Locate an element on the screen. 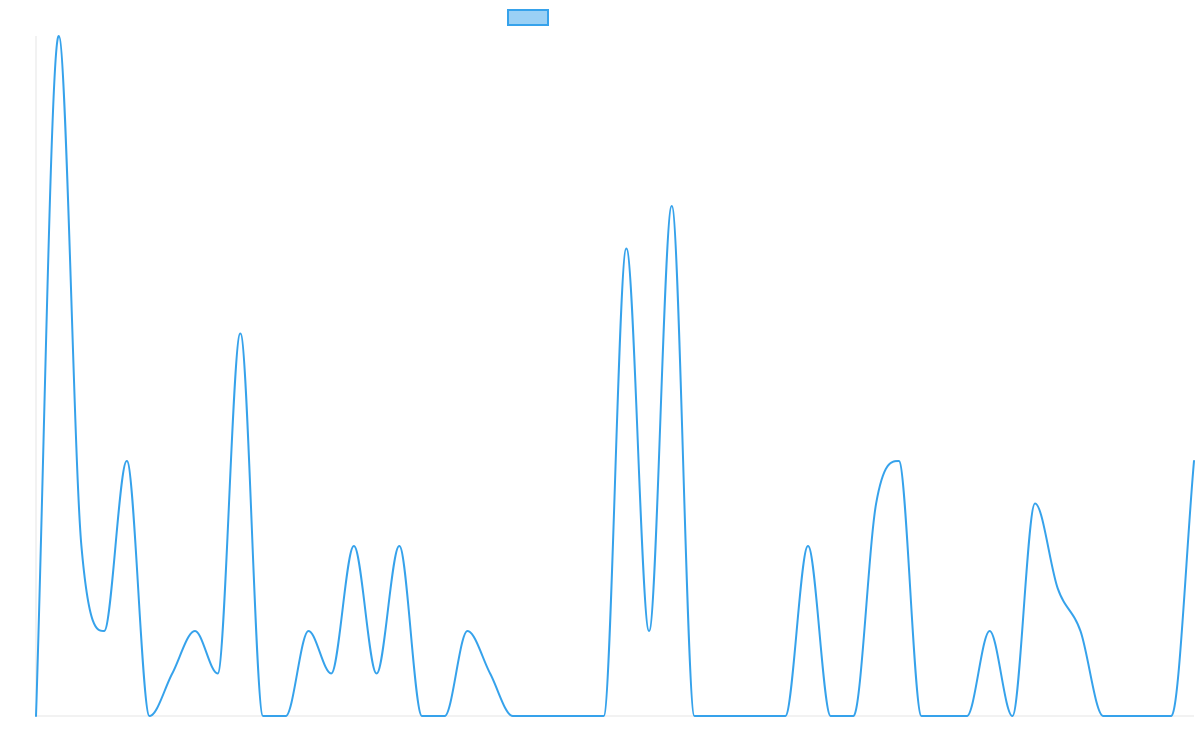 The image size is (1200, 750). legend-swatch is located at coordinates (528, 17).